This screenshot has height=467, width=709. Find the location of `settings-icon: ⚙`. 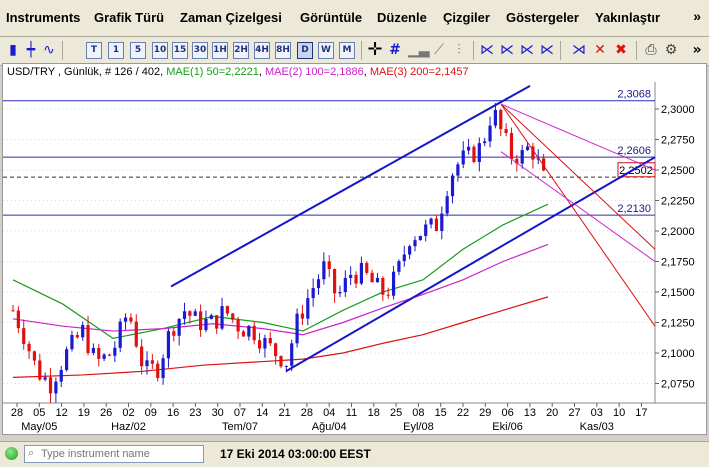

settings-icon: ⚙ is located at coordinates (671, 50).